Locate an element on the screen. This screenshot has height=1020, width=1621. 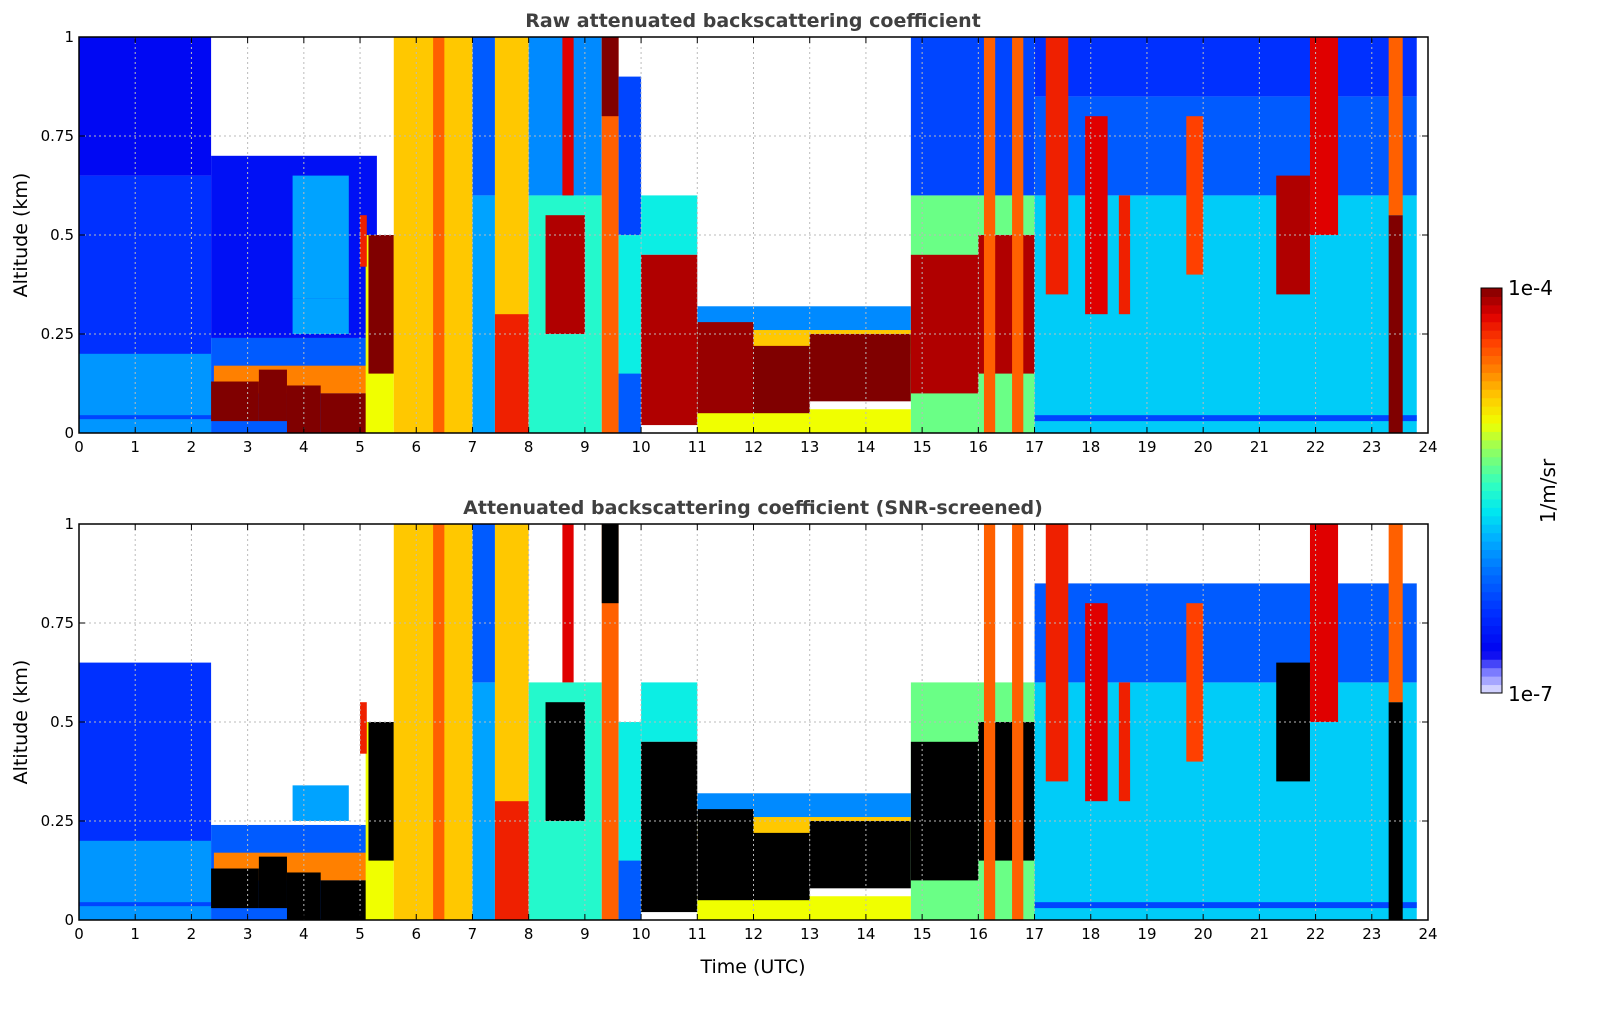
x-tick-label: 2 is located at coordinates (192, 934).